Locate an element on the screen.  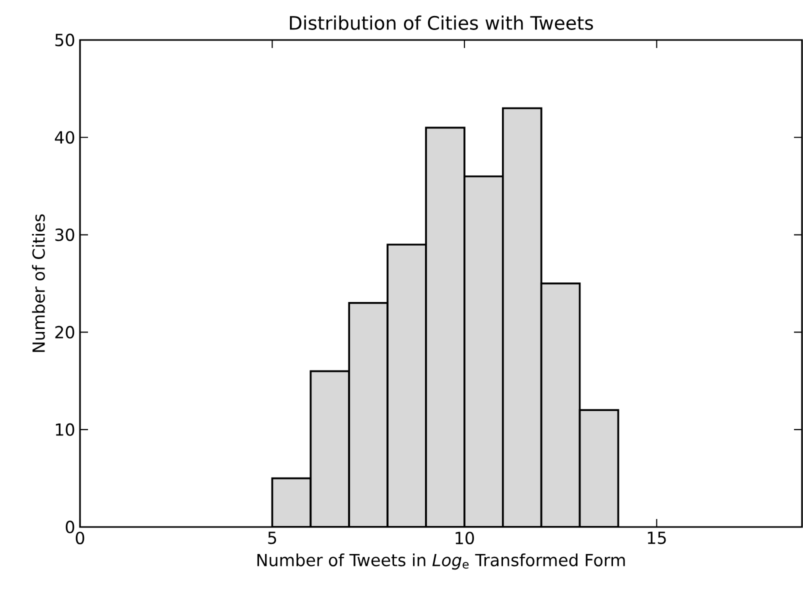
x-tick-label: 10 is located at coordinates (465, 538).